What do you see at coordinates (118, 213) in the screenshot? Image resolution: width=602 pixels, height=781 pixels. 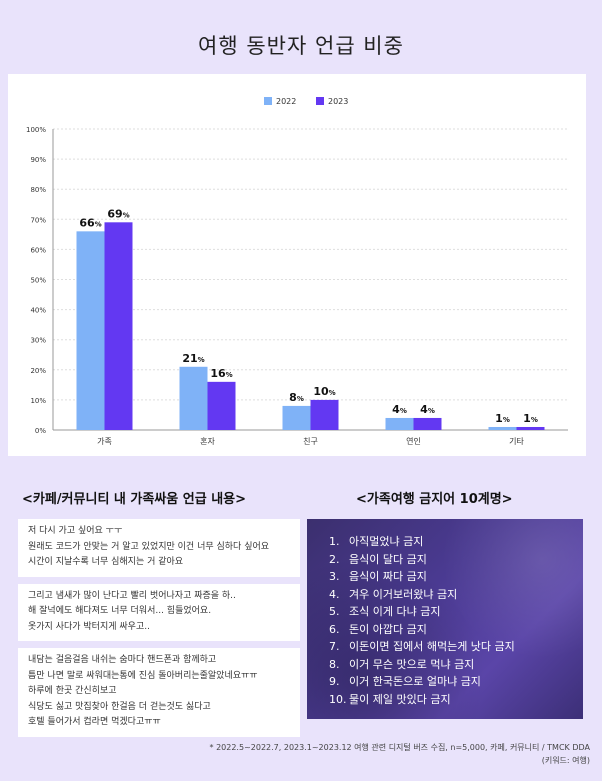 I see `data-label: 69%` at bounding box center [118, 213].